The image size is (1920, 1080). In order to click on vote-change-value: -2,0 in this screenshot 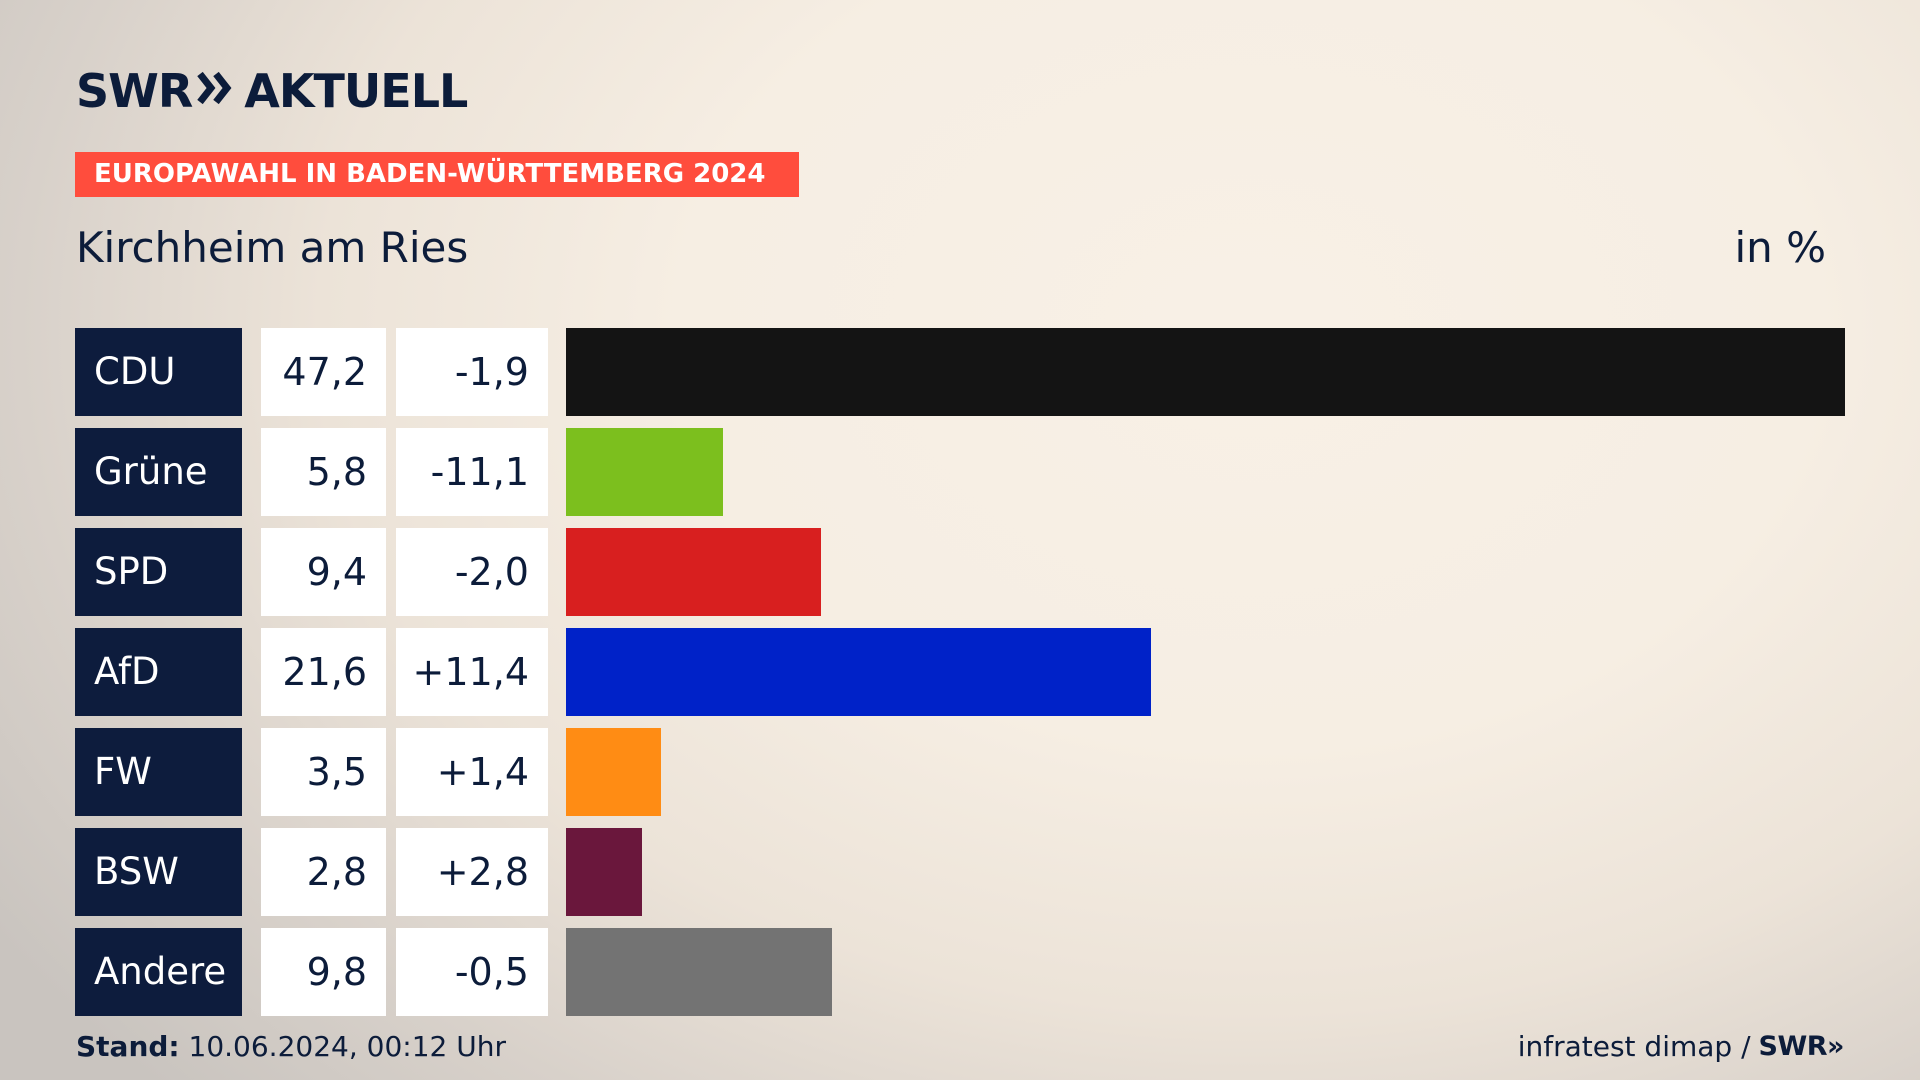, I will do `click(472, 572)`.